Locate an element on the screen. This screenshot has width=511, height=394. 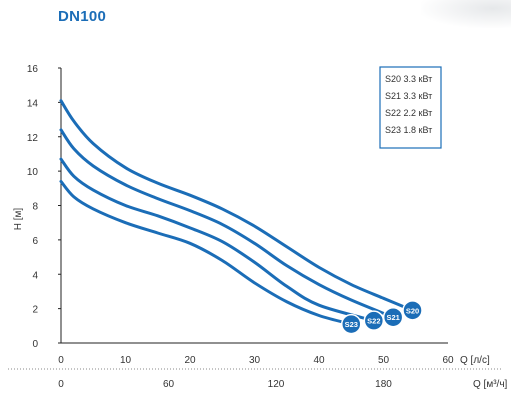
legend-item: S20 3.3 кВт is located at coordinates (408, 79).